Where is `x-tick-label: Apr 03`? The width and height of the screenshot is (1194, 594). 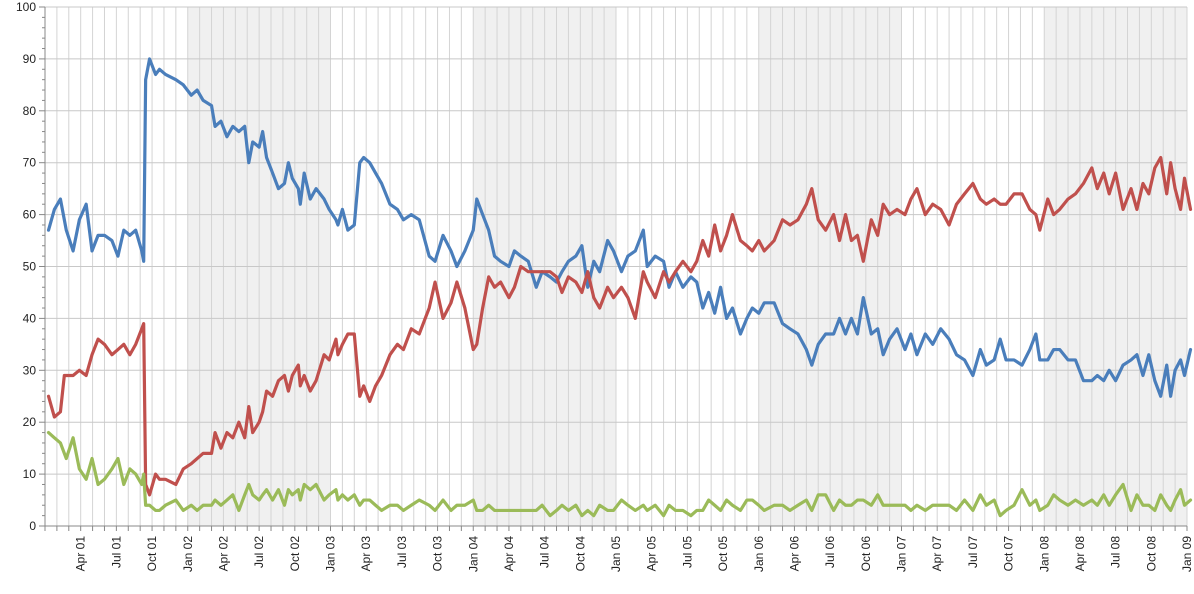 x-tick-label: Apr 03 is located at coordinates (366, 554).